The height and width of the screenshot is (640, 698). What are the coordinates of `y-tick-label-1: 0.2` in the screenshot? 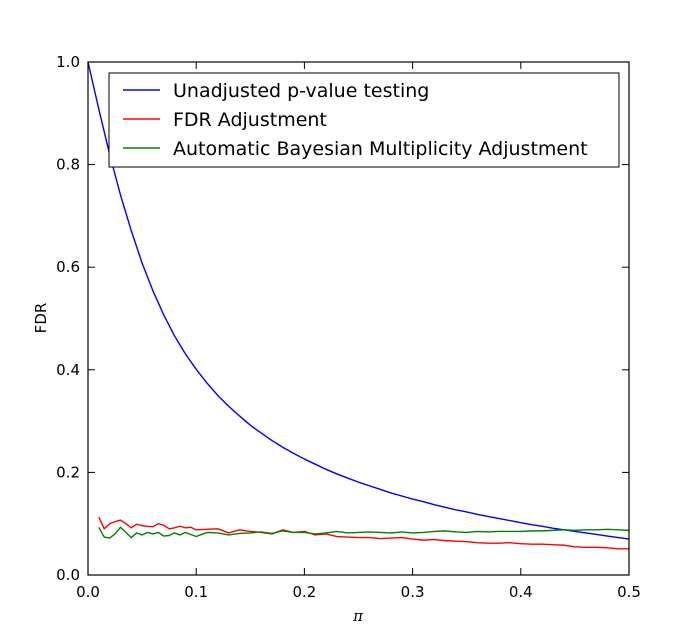 It's located at (68, 472).